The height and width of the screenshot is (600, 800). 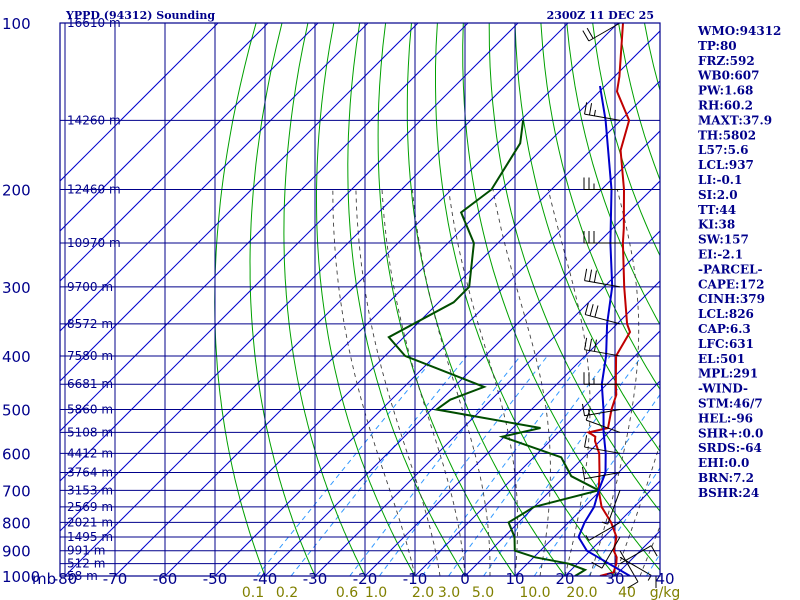 What do you see at coordinates (16, 454) in the screenshot?
I see `pressure-tick-label: 600` at bounding box center [16, 454].